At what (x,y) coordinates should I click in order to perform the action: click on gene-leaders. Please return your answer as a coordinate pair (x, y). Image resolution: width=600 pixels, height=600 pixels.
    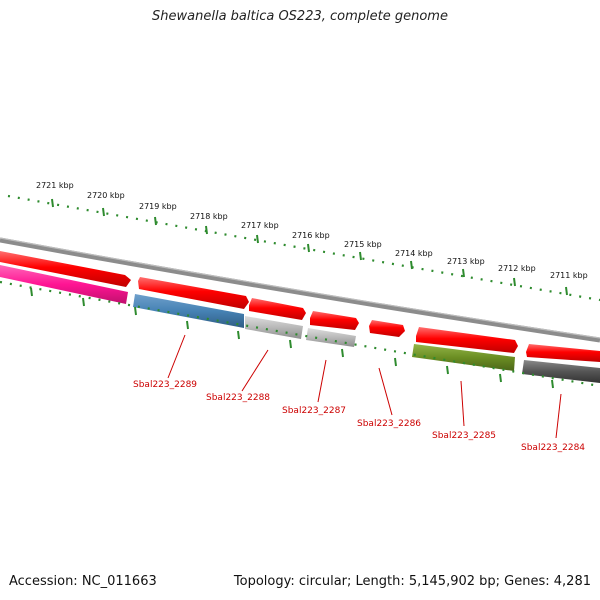
    Looking at the image, I should click on (364, 386).